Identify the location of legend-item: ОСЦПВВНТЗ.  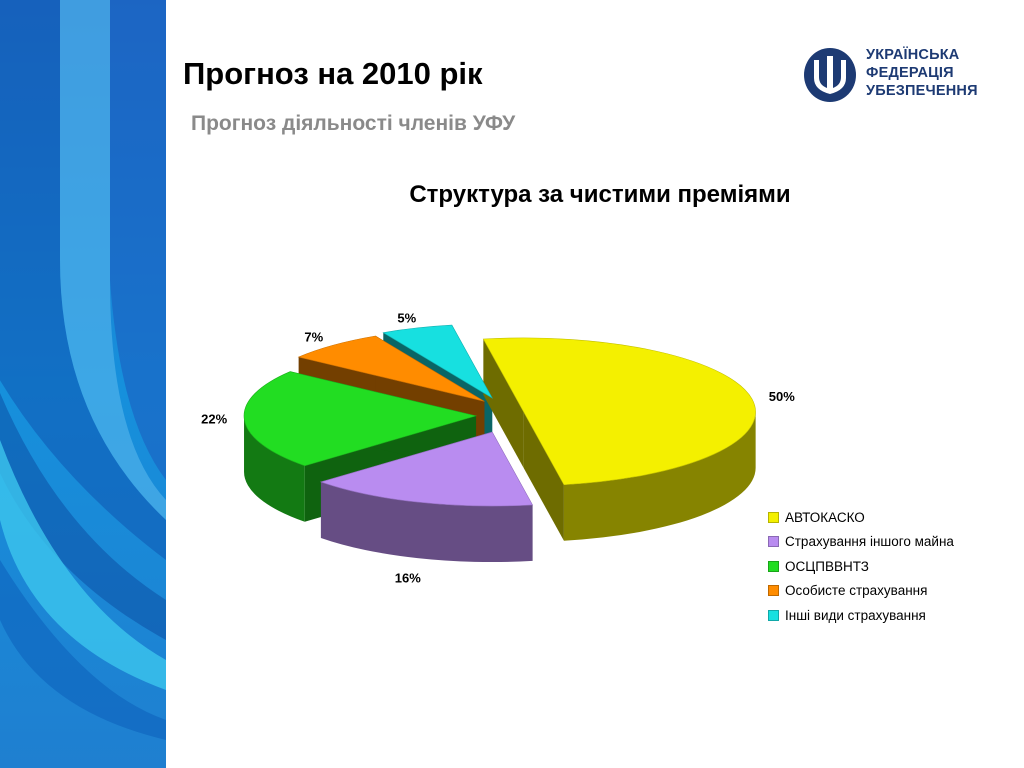
(861, 566).